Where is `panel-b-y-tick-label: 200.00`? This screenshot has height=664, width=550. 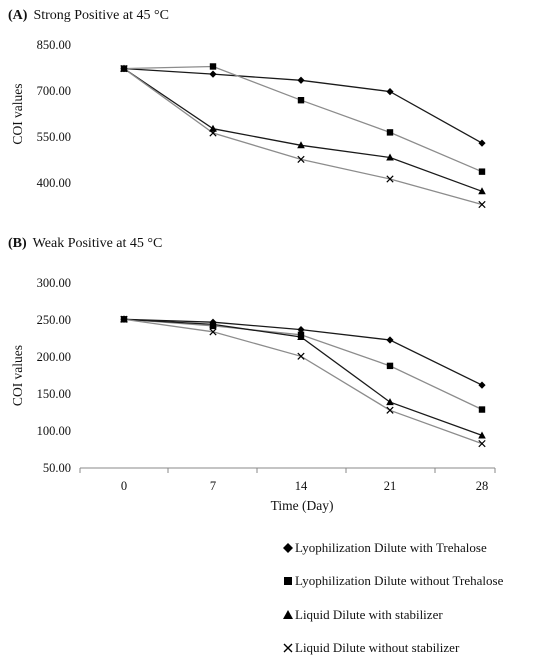 panel-b-y-tick-label: 200.00 is located at coordinates (54, 357).